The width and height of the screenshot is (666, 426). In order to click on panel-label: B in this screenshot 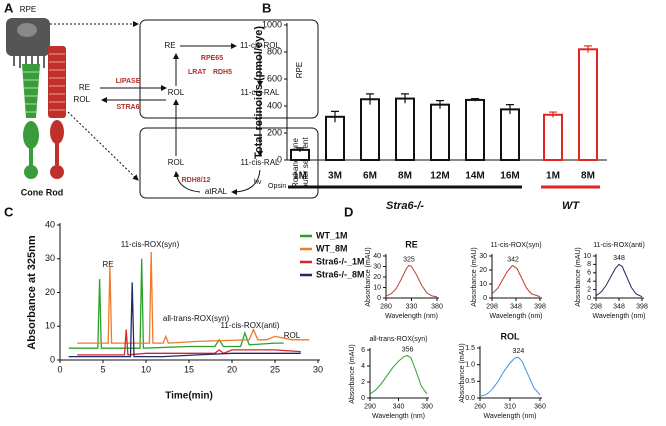, I will do `click(266, 7)`.